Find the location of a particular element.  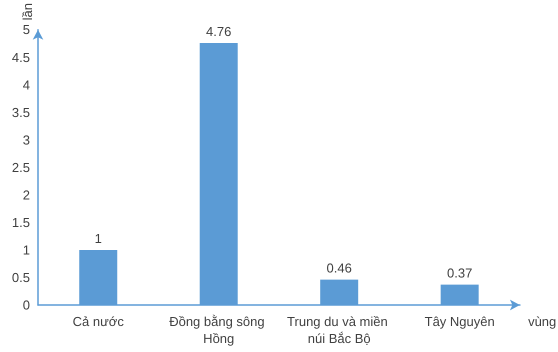

y-tick-label: 3.5 is located at coordinates (21, 112).